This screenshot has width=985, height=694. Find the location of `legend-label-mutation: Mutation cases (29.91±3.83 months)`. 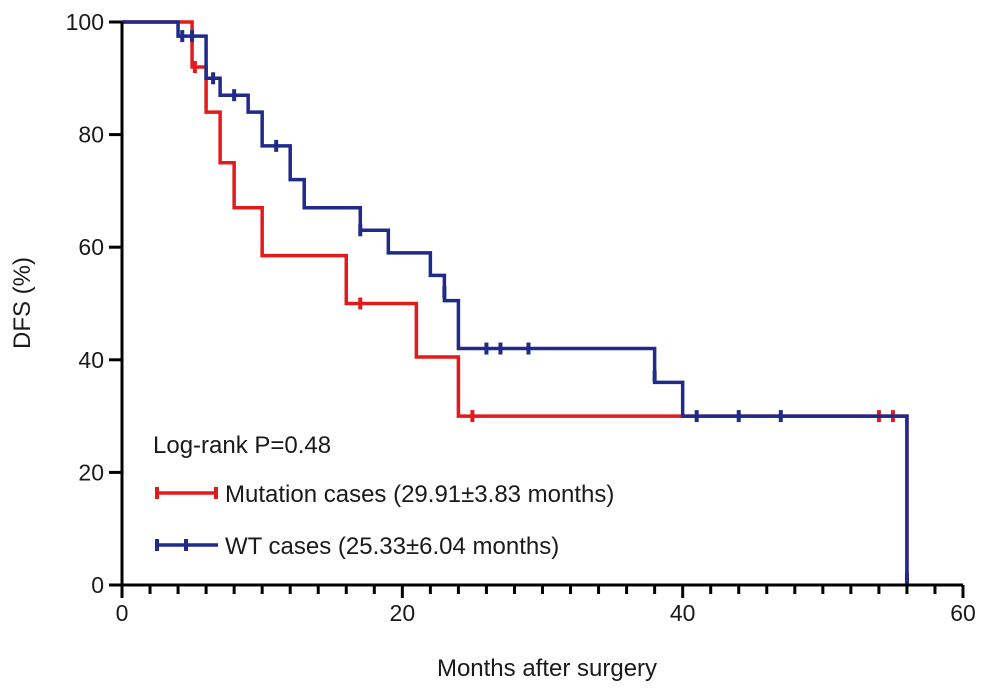

legend-label-mutation: Mutation cases (29.91±3.83 months) is located at coordinates (419, 494).